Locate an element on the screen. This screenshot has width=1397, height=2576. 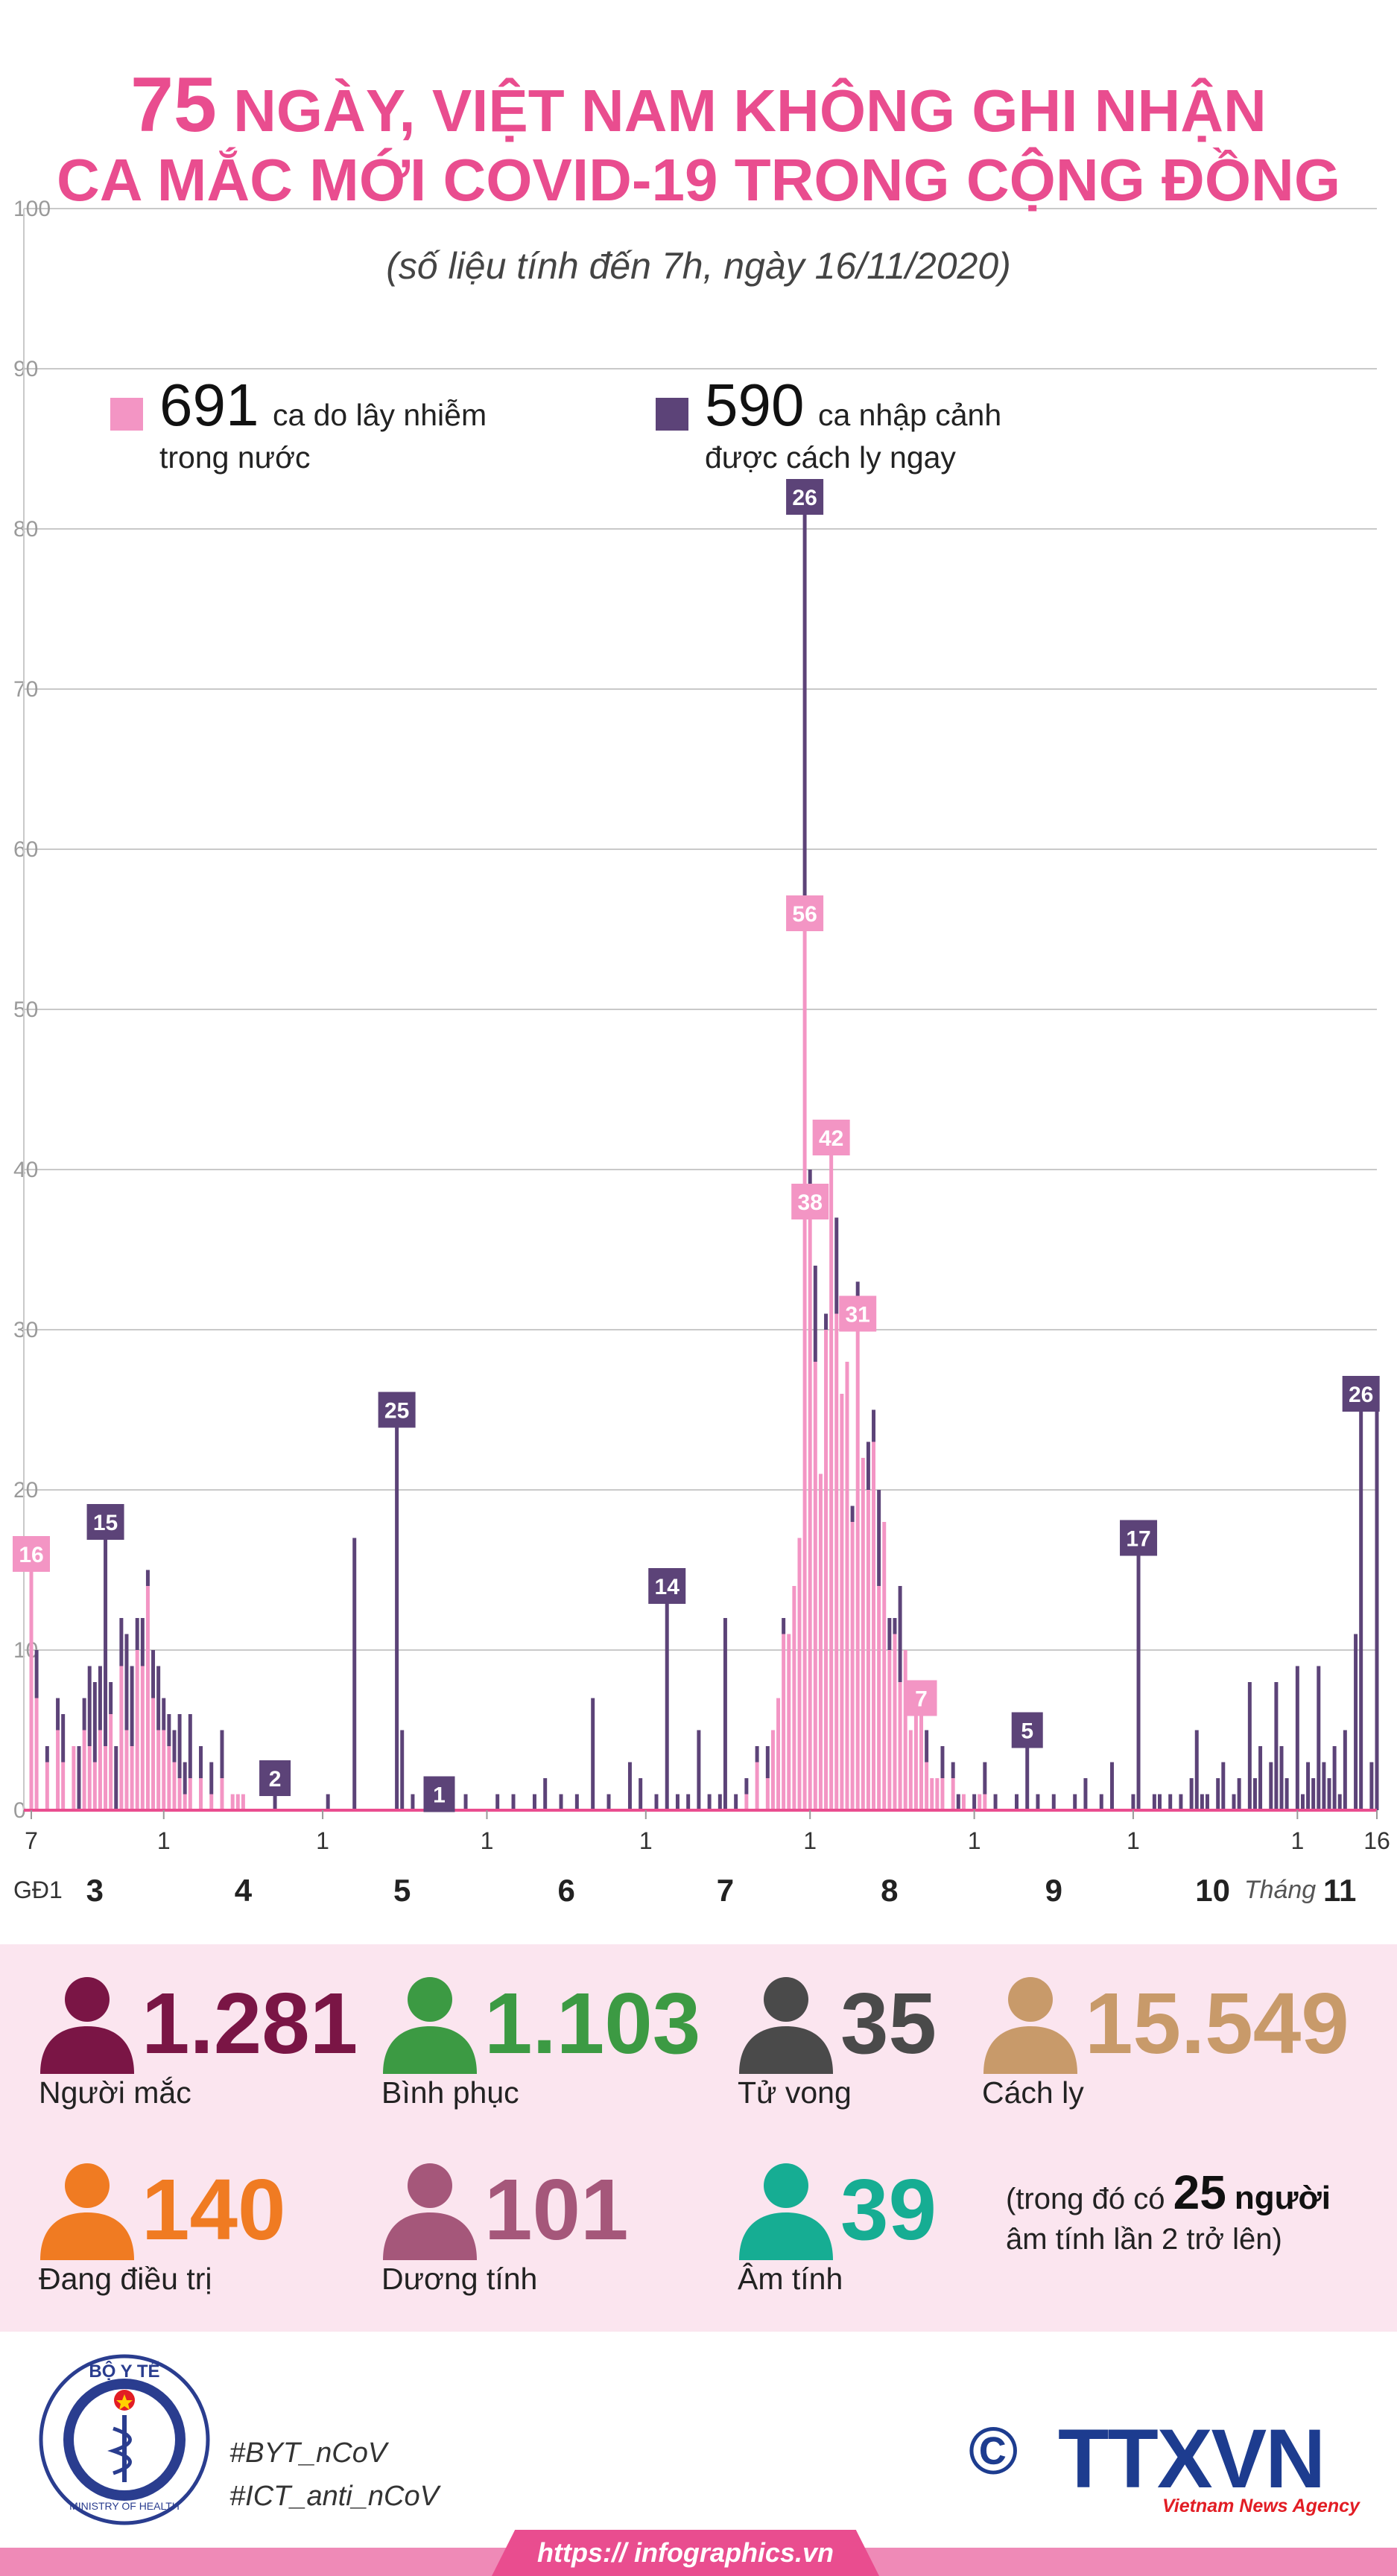
legend-domestic-label-2: trong nước is located at coordinates (235, 458).